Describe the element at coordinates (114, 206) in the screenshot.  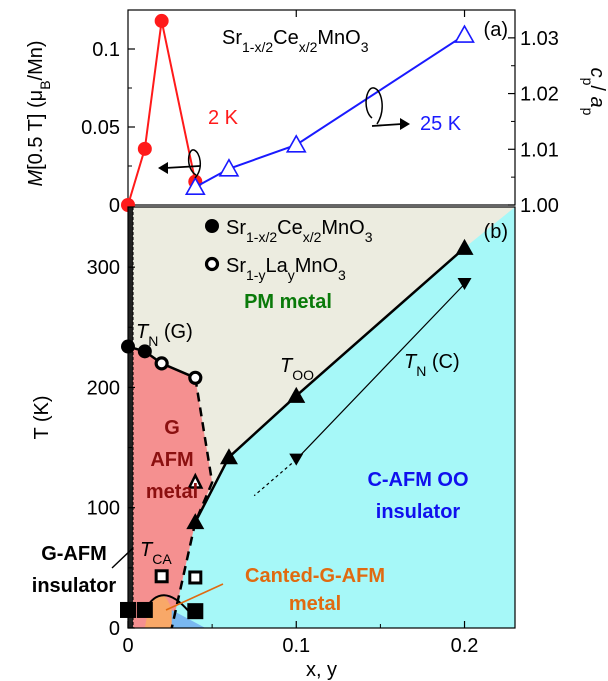
I see `left-tick-label: 0` at that location.